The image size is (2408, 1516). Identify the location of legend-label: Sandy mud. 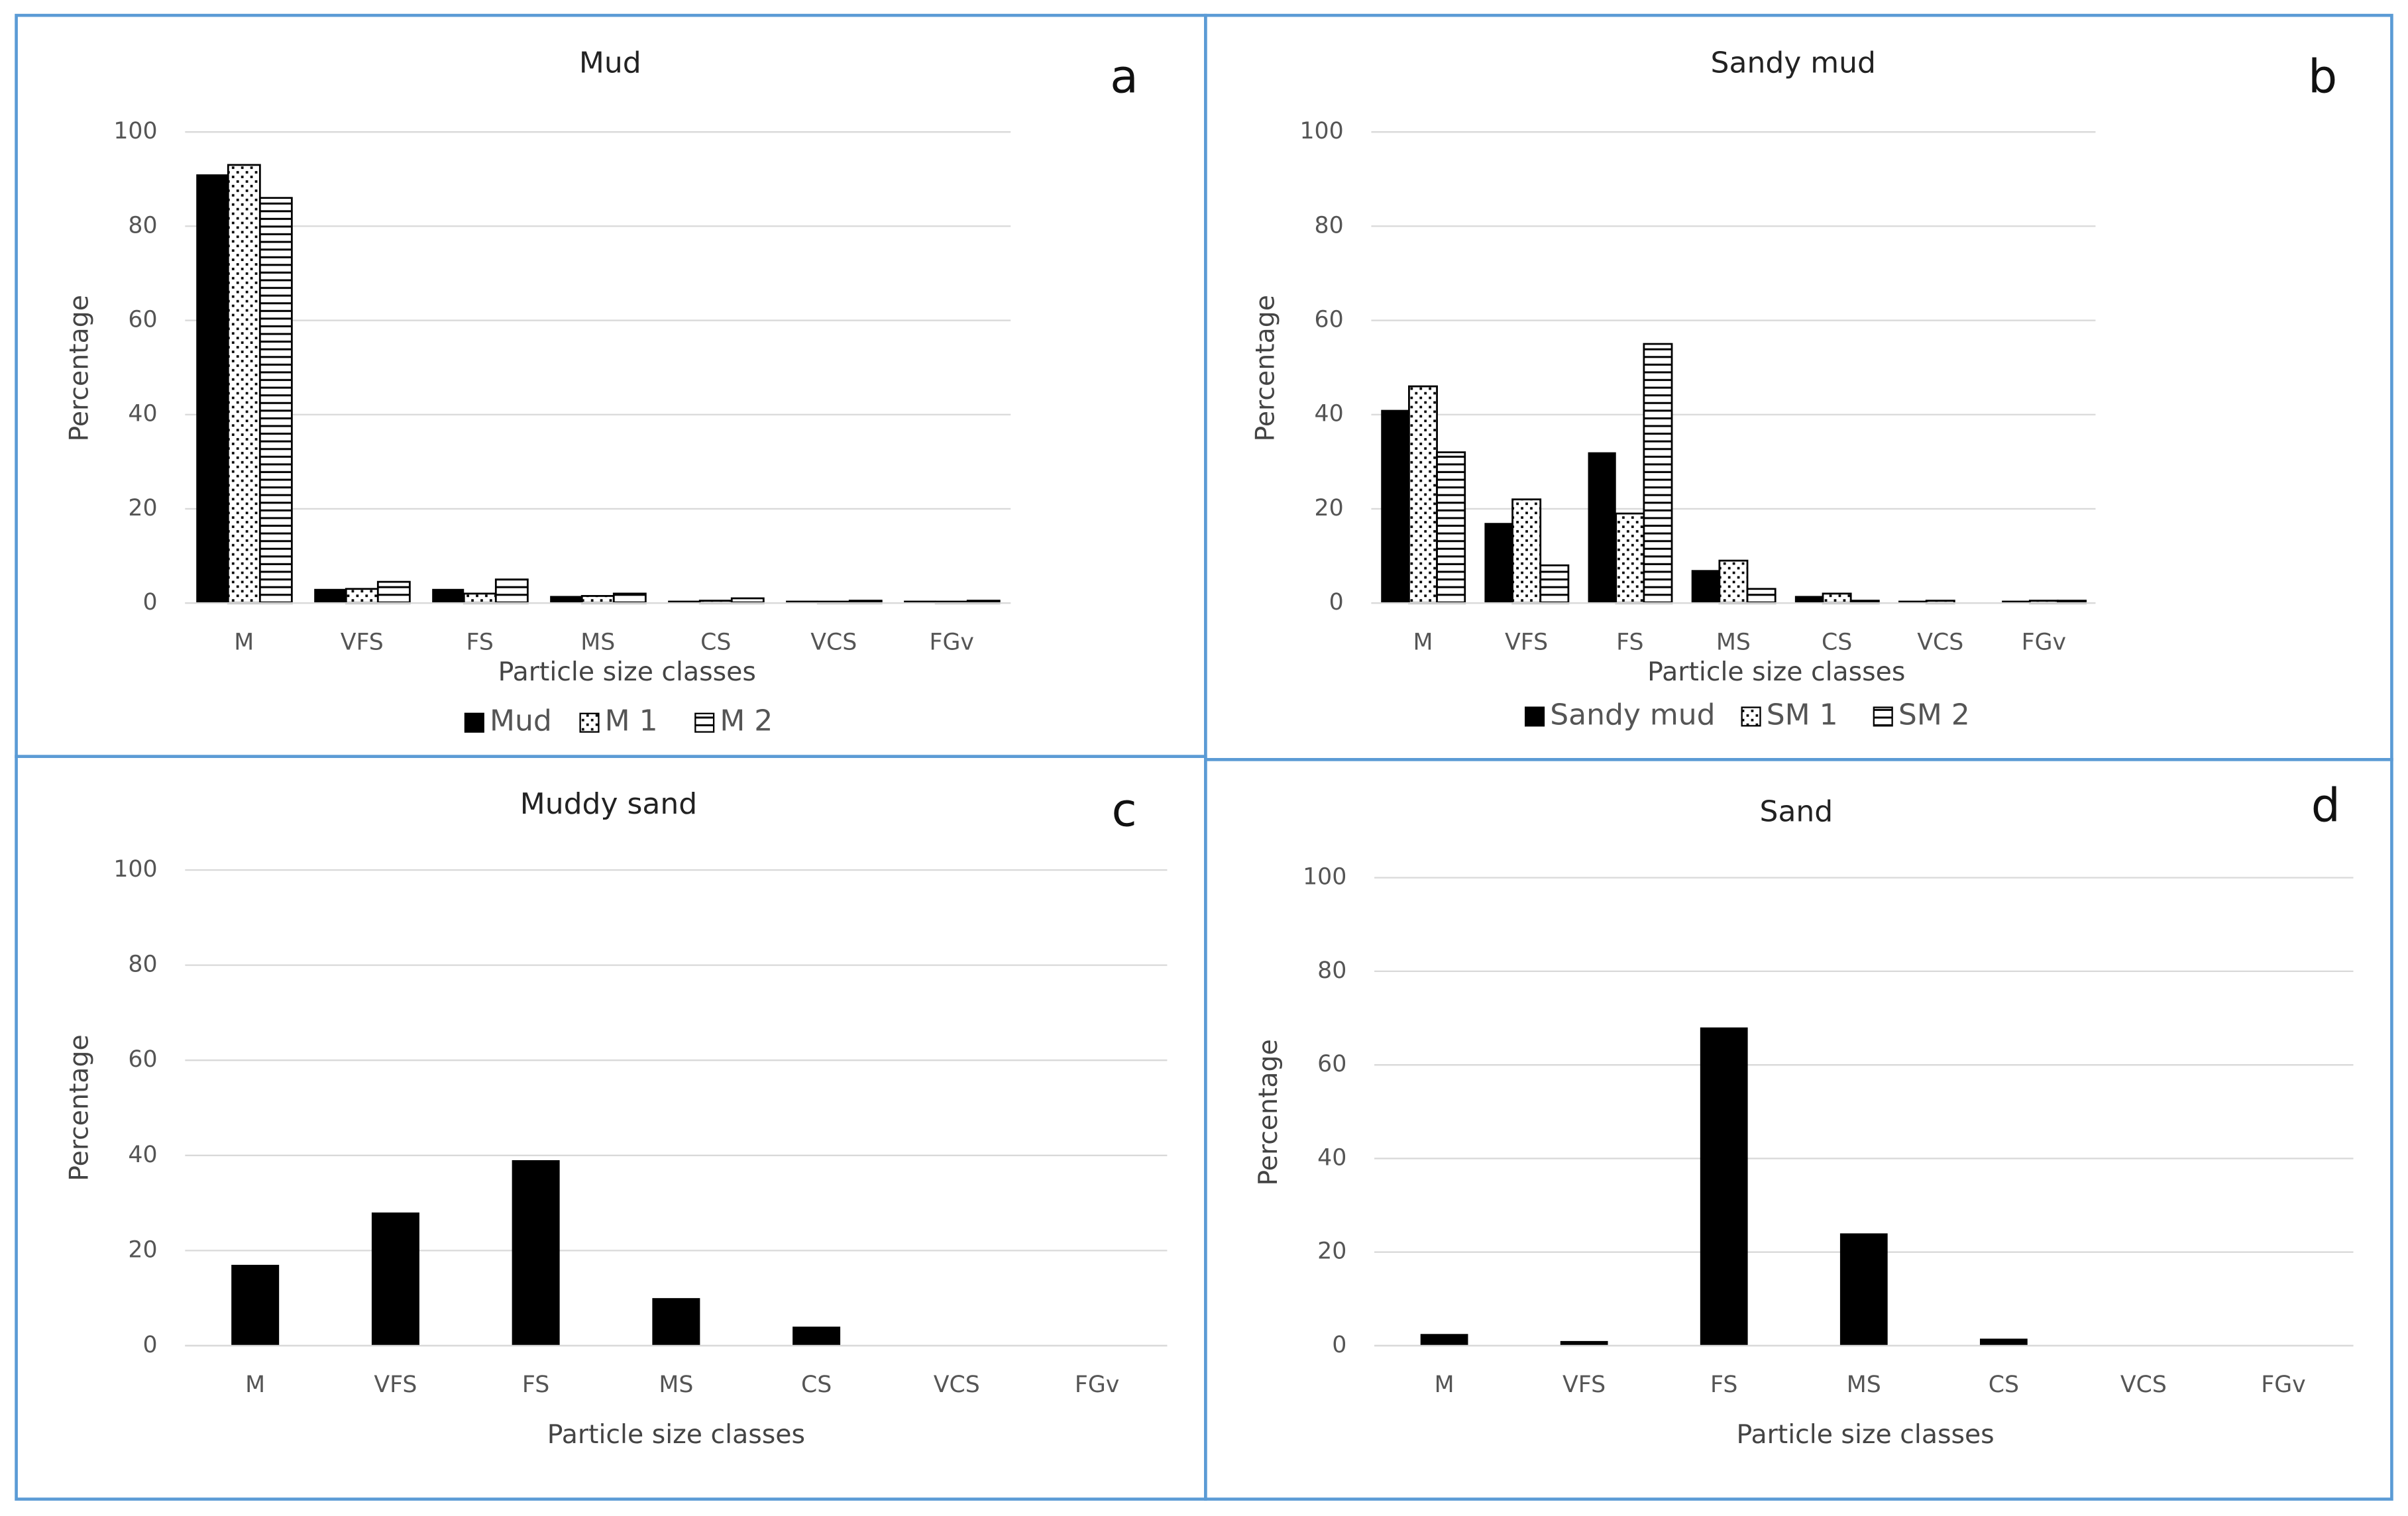
(1632, 715).